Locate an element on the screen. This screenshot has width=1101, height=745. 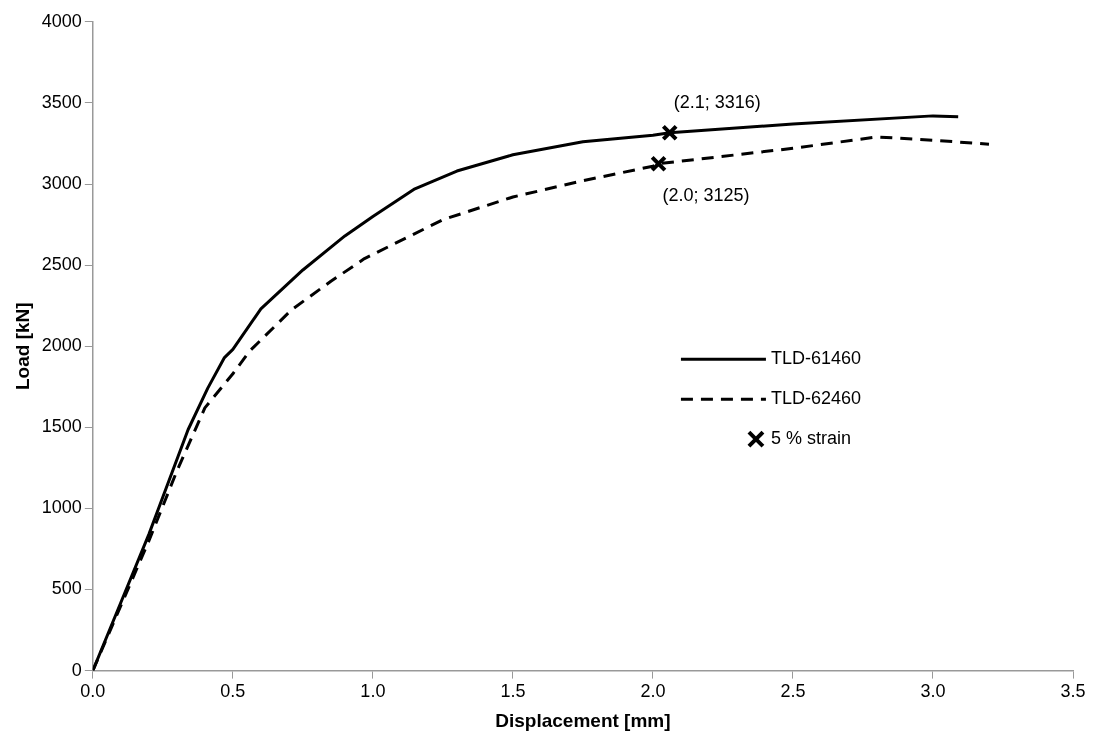
annotation: (2.0; 3125) is located at coordinates (706, 194).